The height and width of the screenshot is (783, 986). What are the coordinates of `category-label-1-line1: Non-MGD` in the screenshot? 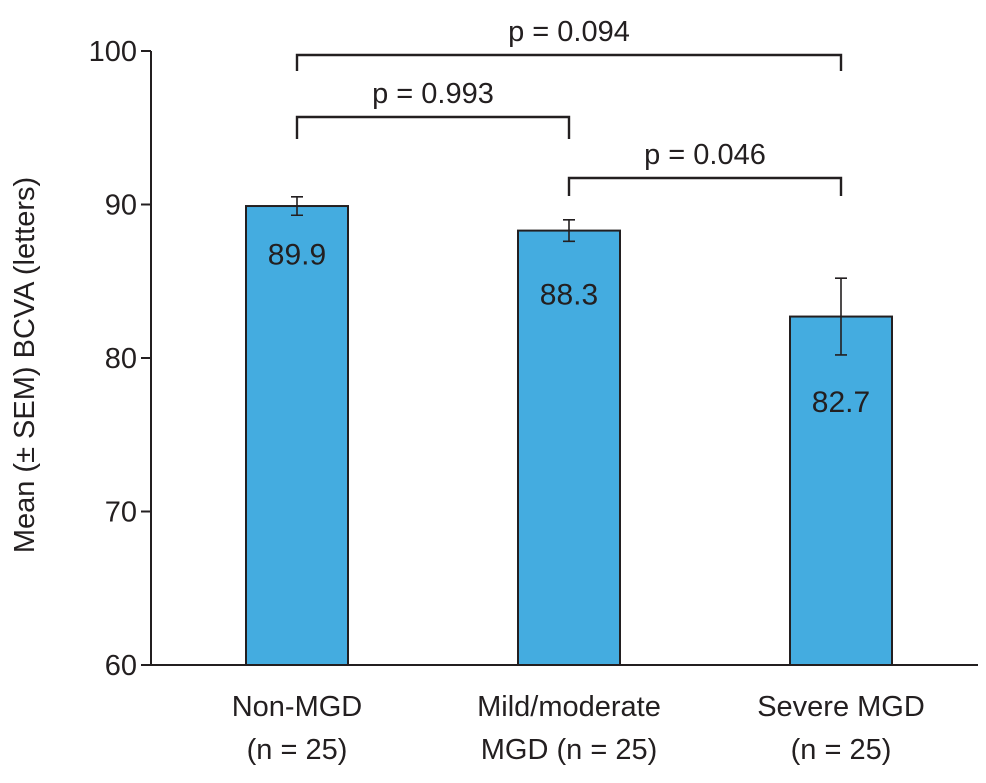 It's located at (297, 707).